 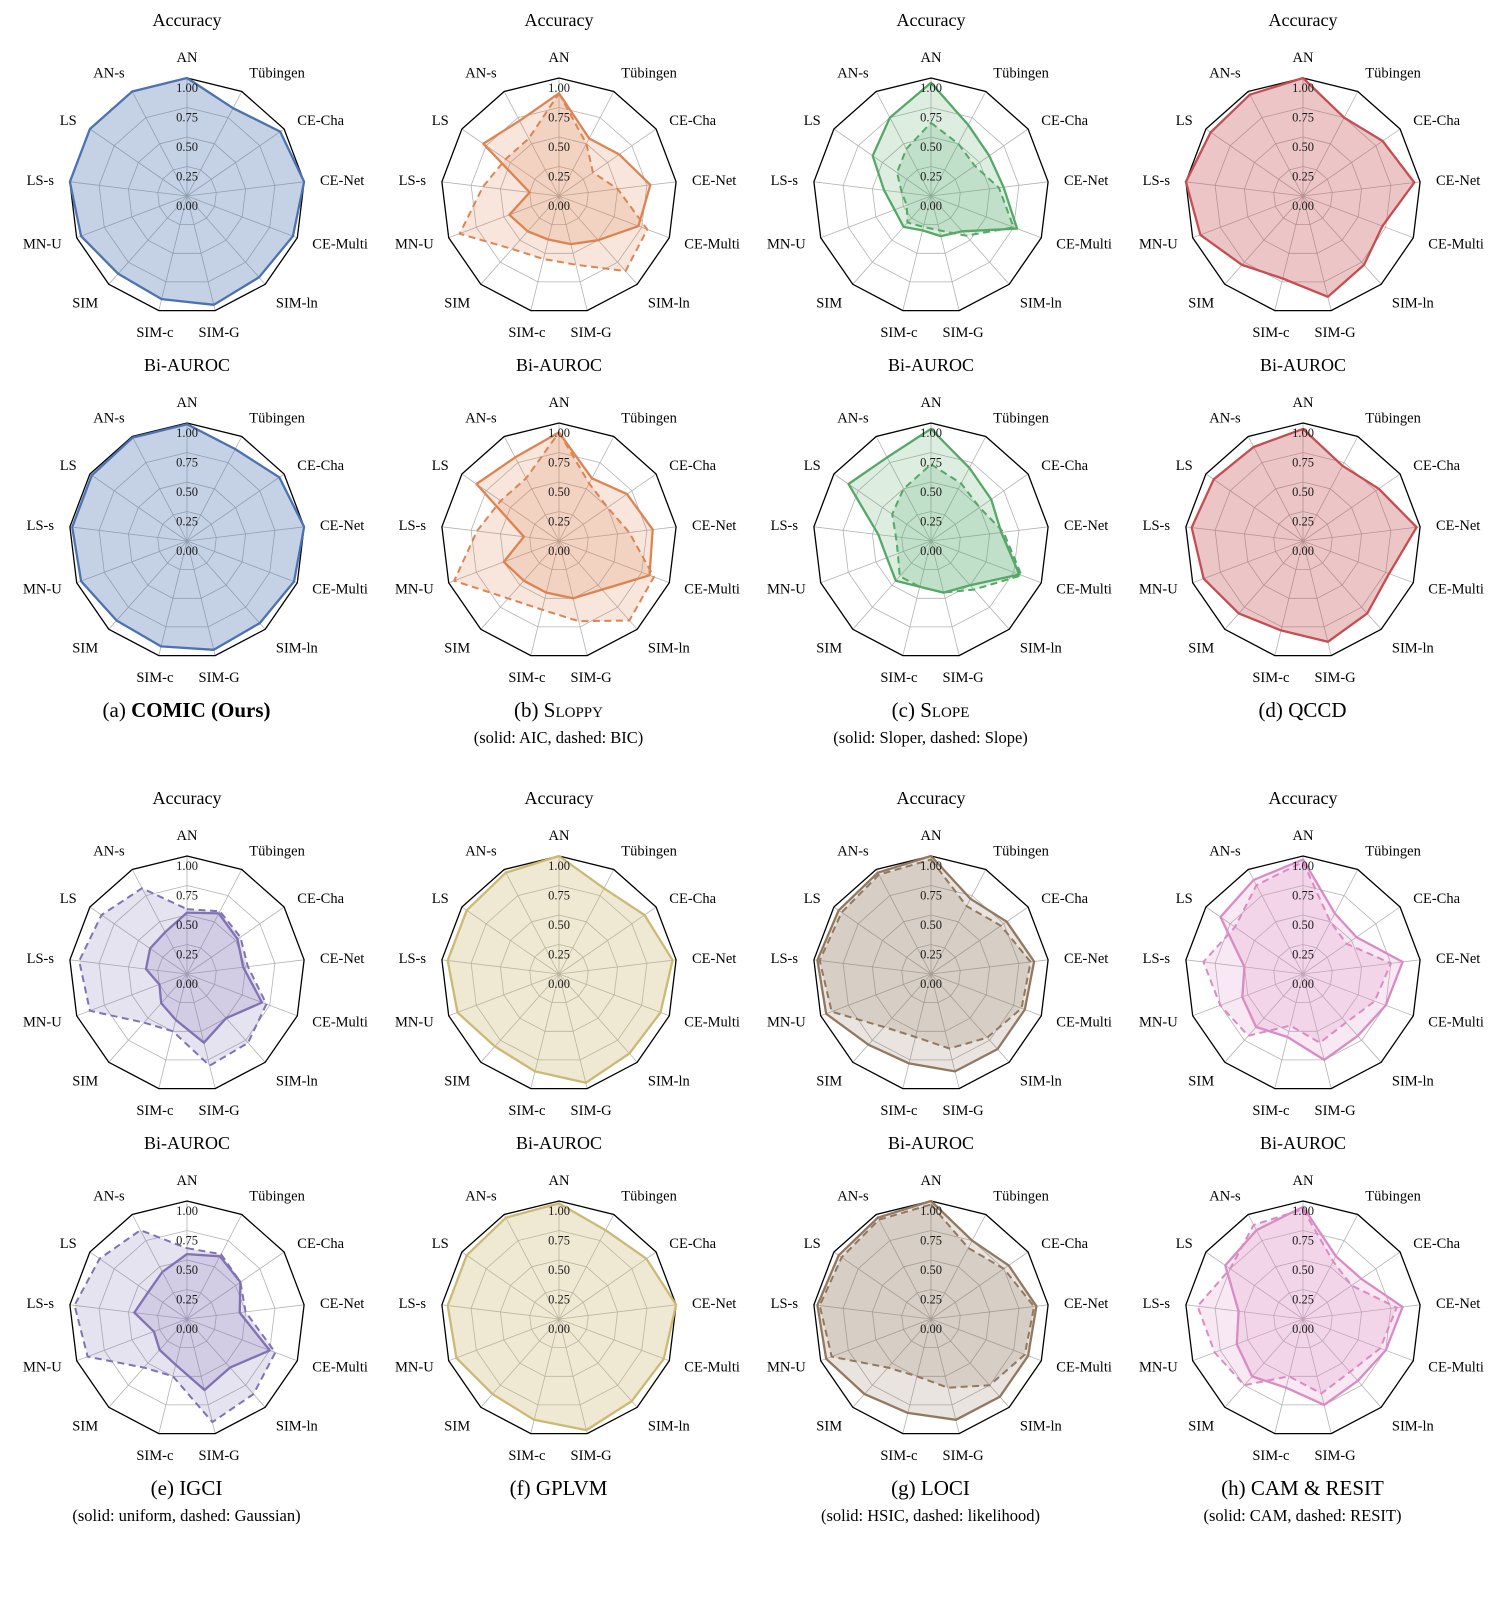 What do you see at coordinates (1084, 245) in the screenshot?
I see `axis-label: CE-Multi` at bounding box center [1084, 245].